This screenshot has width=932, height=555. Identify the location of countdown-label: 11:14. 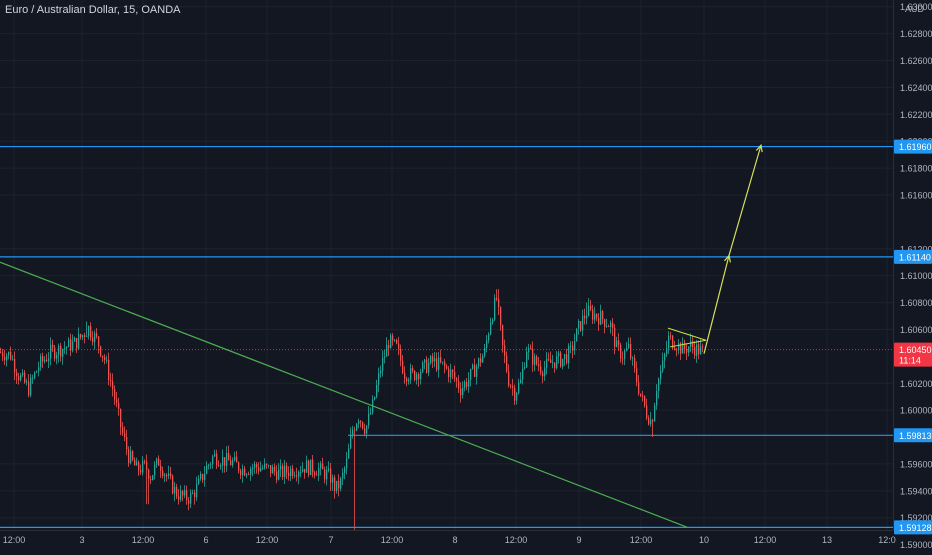
(910, 361).